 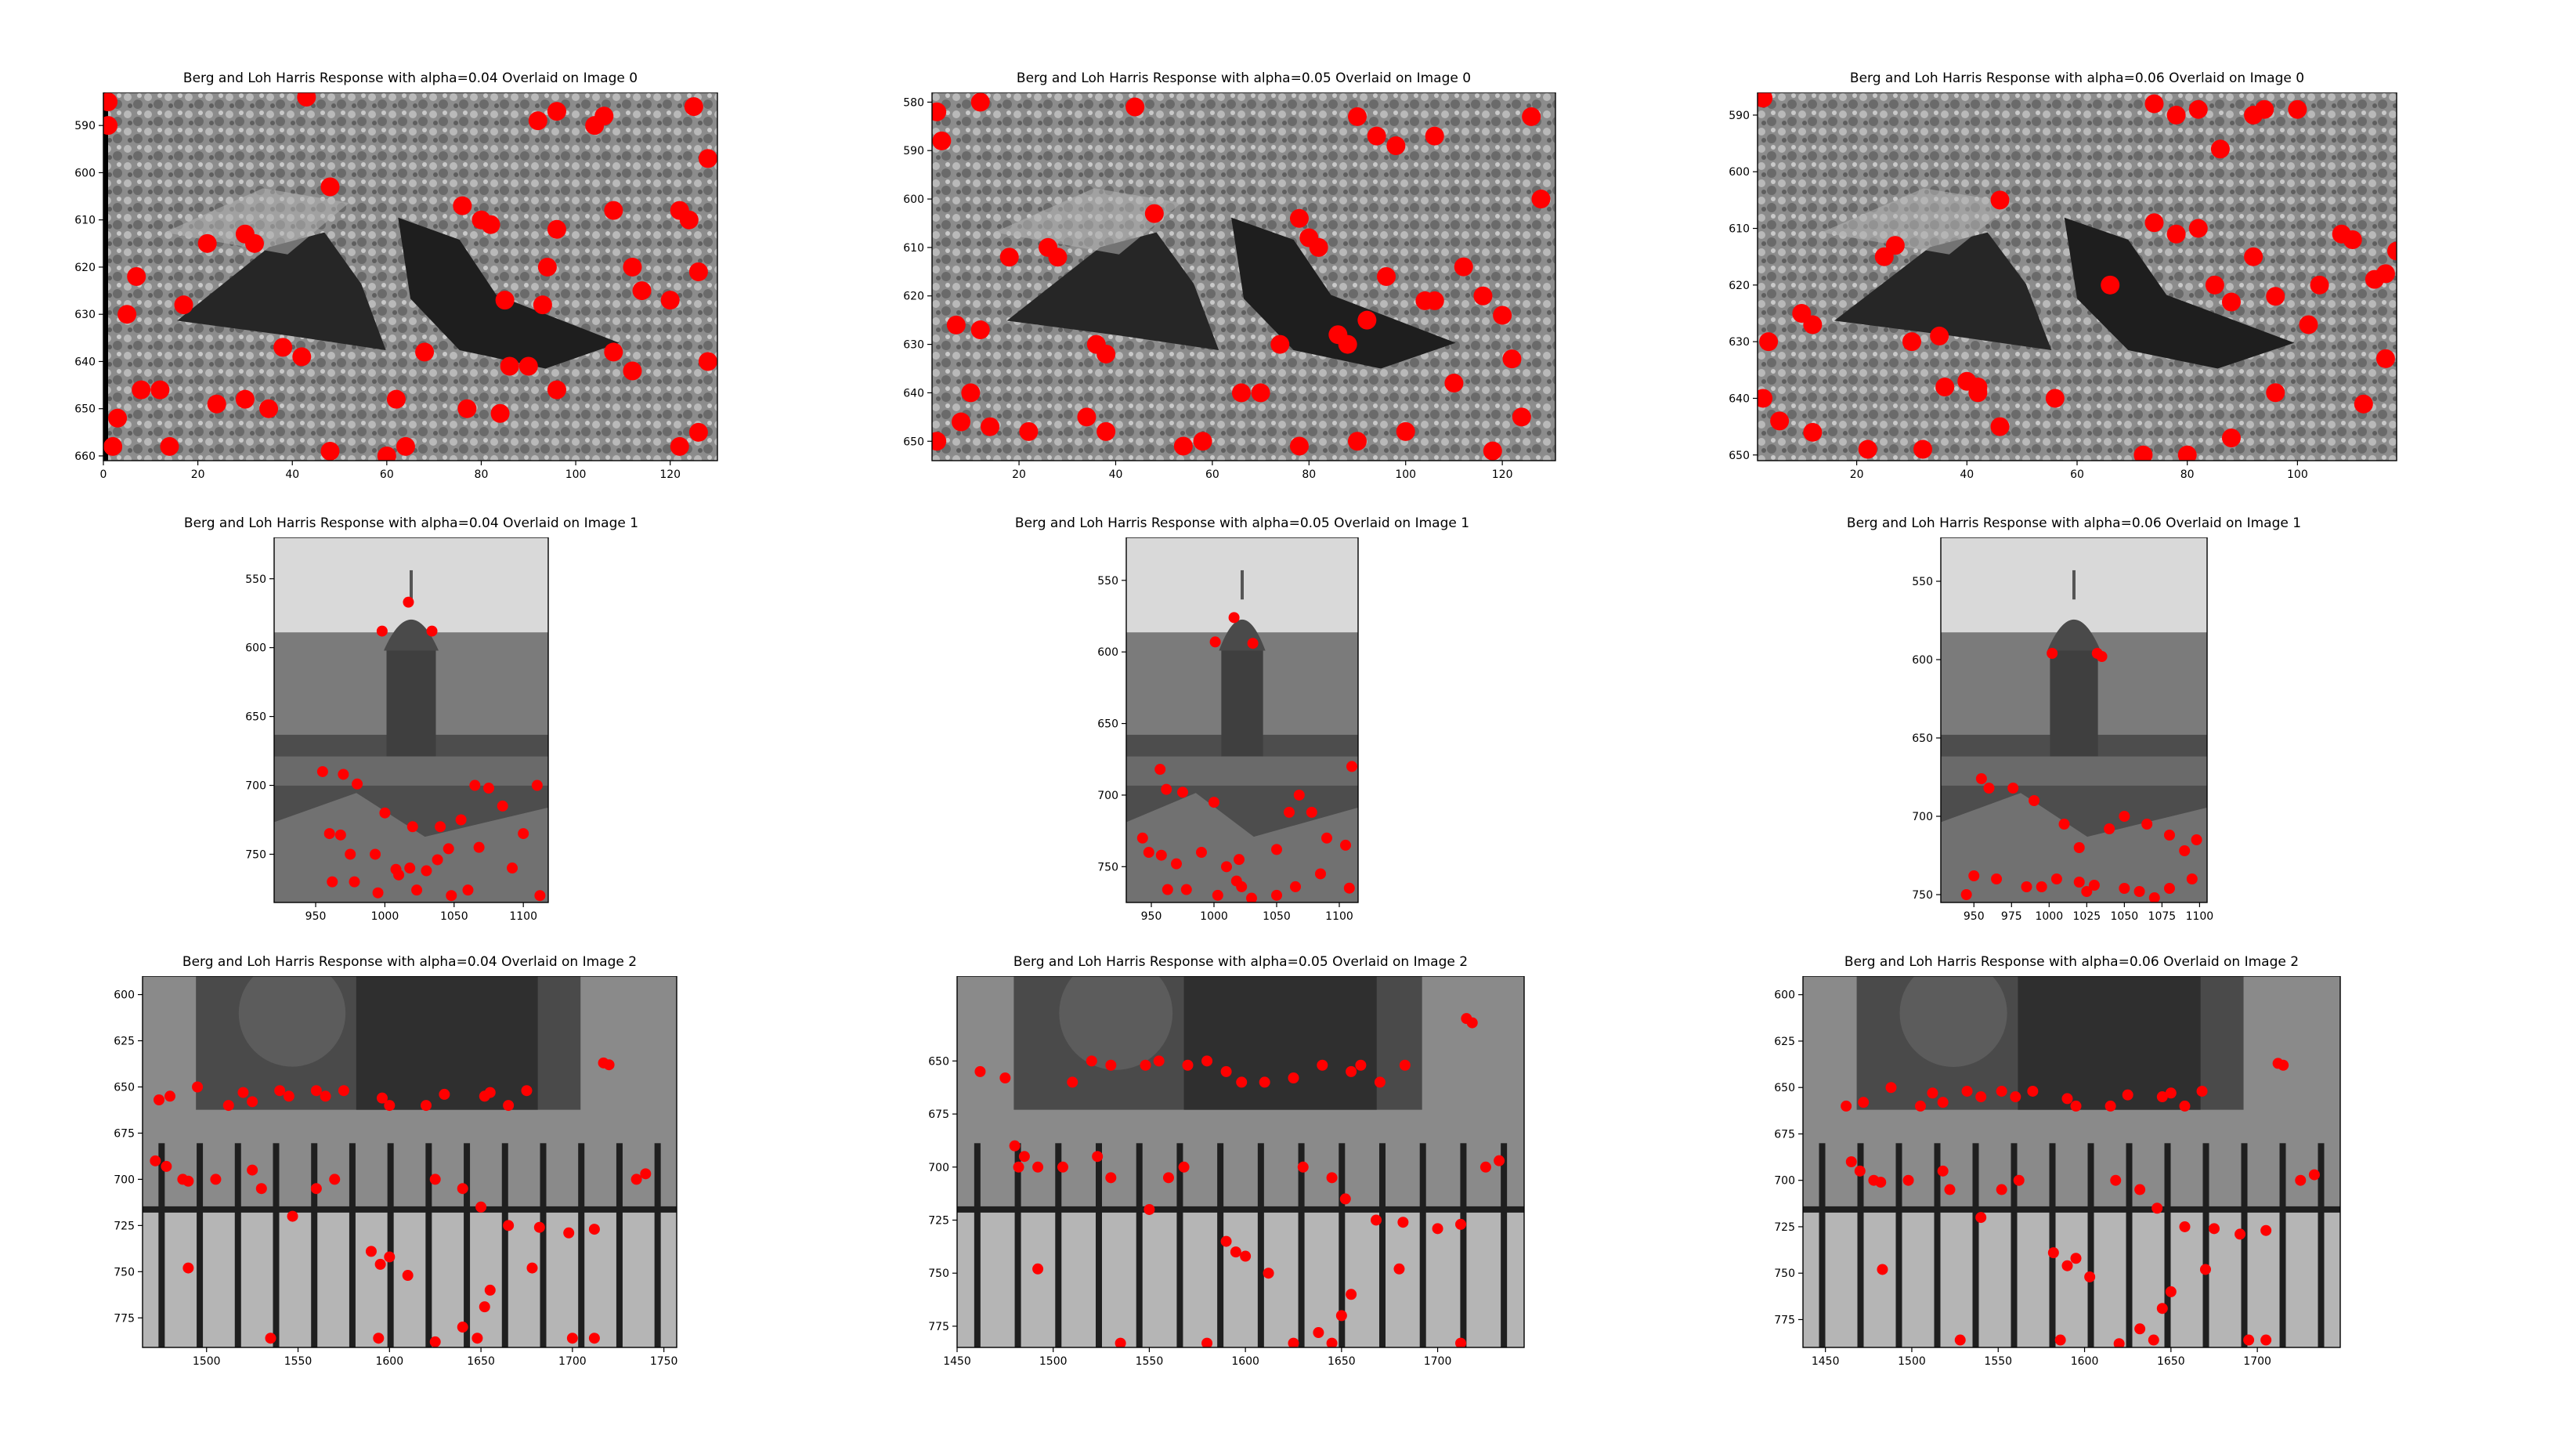 I want to click on y-tick-label: 675, so click(x=938, y=1114).